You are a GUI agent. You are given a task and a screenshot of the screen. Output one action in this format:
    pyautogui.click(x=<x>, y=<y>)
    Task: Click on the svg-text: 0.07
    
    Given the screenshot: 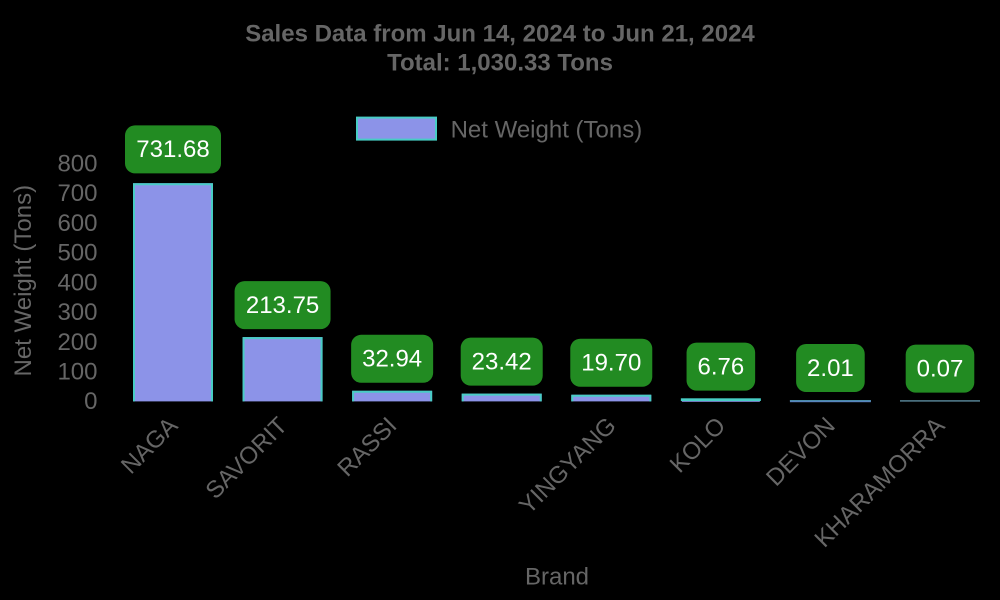 What is the action you would take?
    pyautogui.click(x=940, y=368)
    